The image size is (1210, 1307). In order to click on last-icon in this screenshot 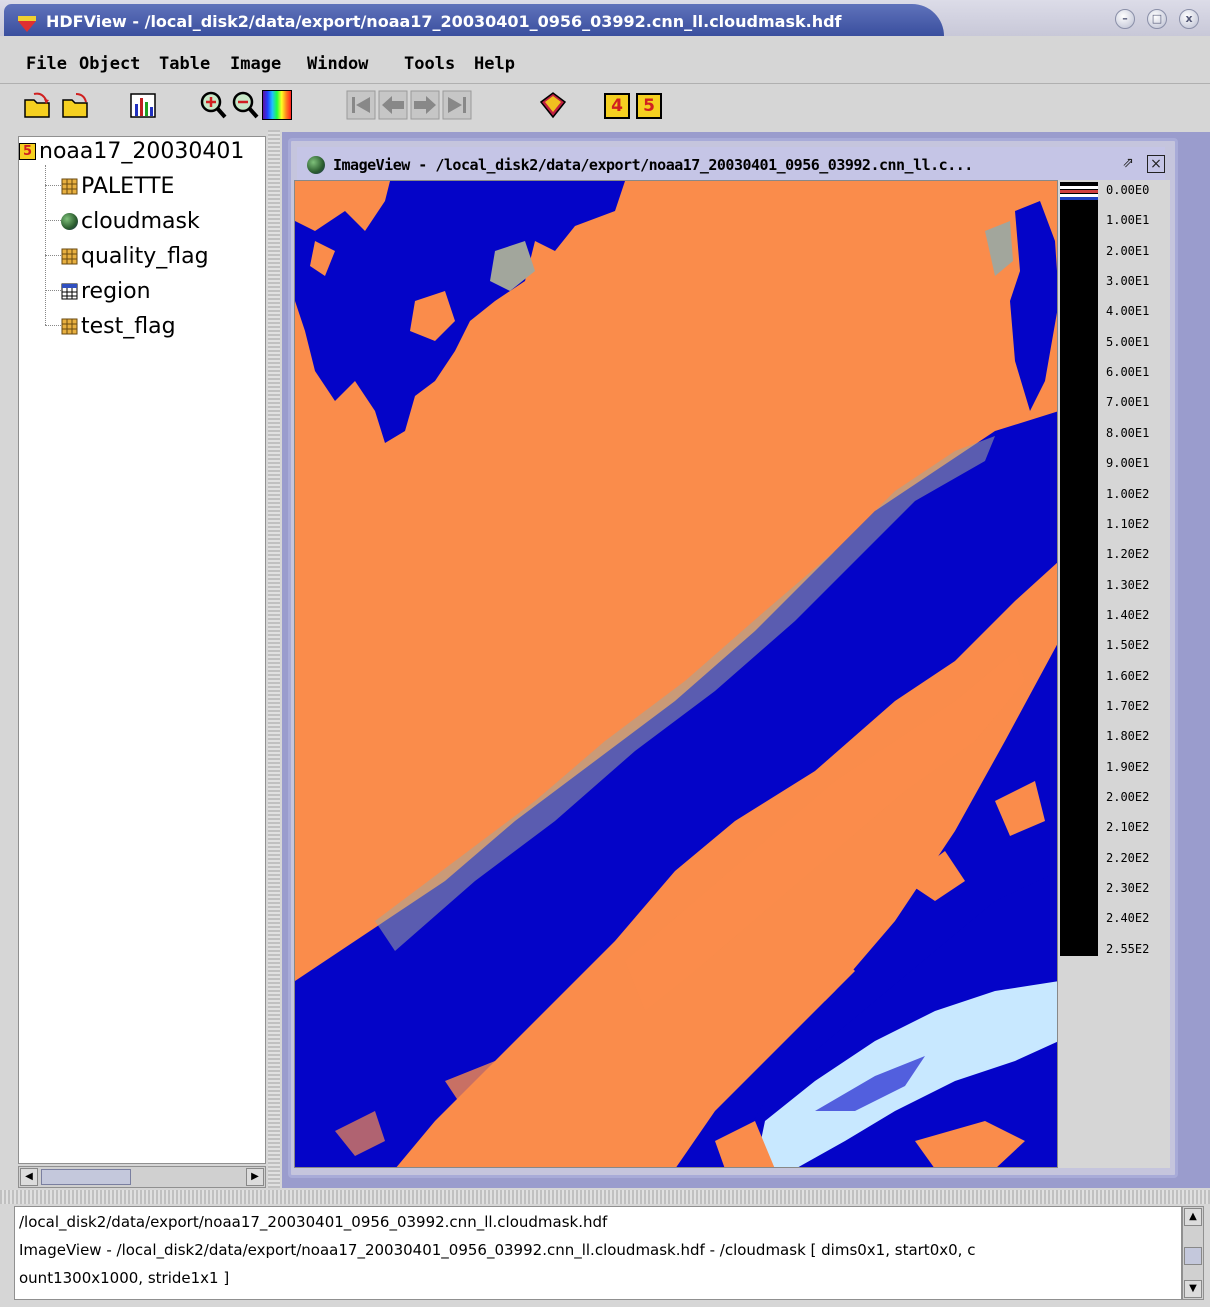, I will do `click(457, 105)`.